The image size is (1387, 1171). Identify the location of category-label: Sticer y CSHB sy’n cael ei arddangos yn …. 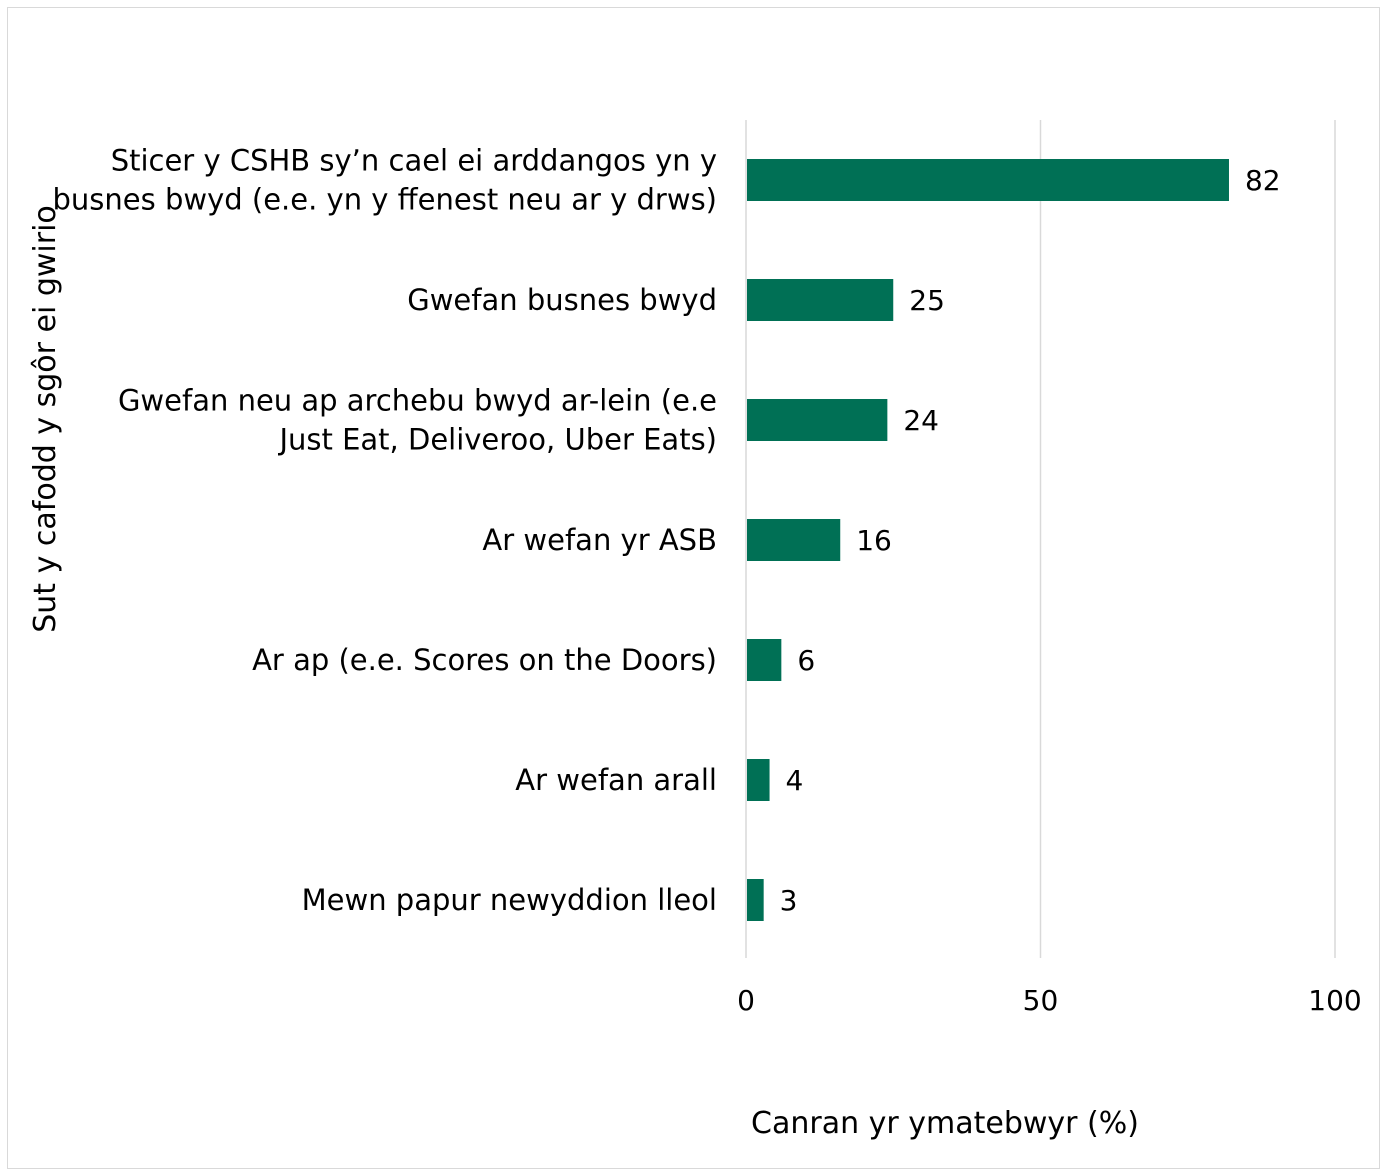
(414, 161).